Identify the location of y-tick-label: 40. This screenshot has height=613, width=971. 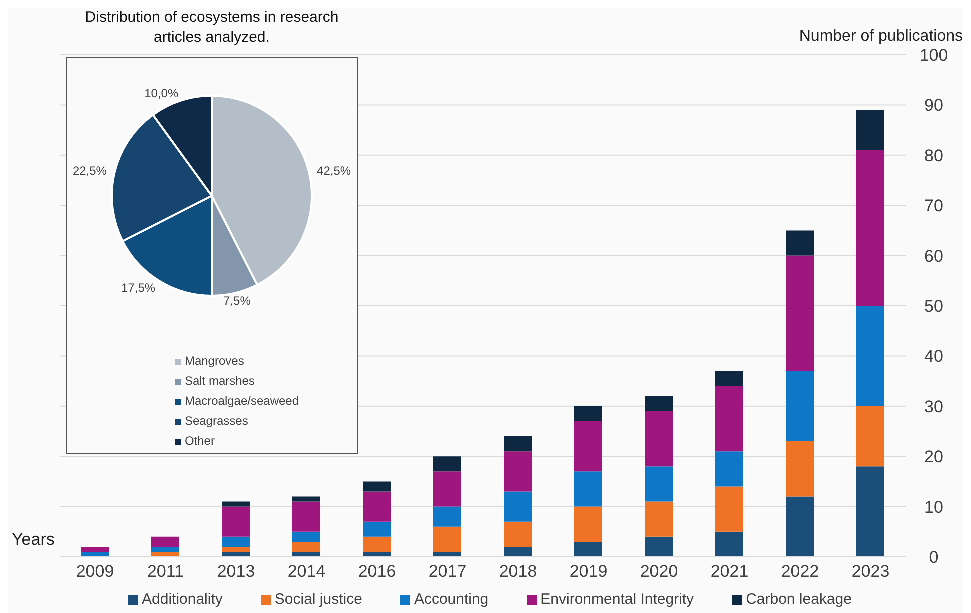
(934, 356).